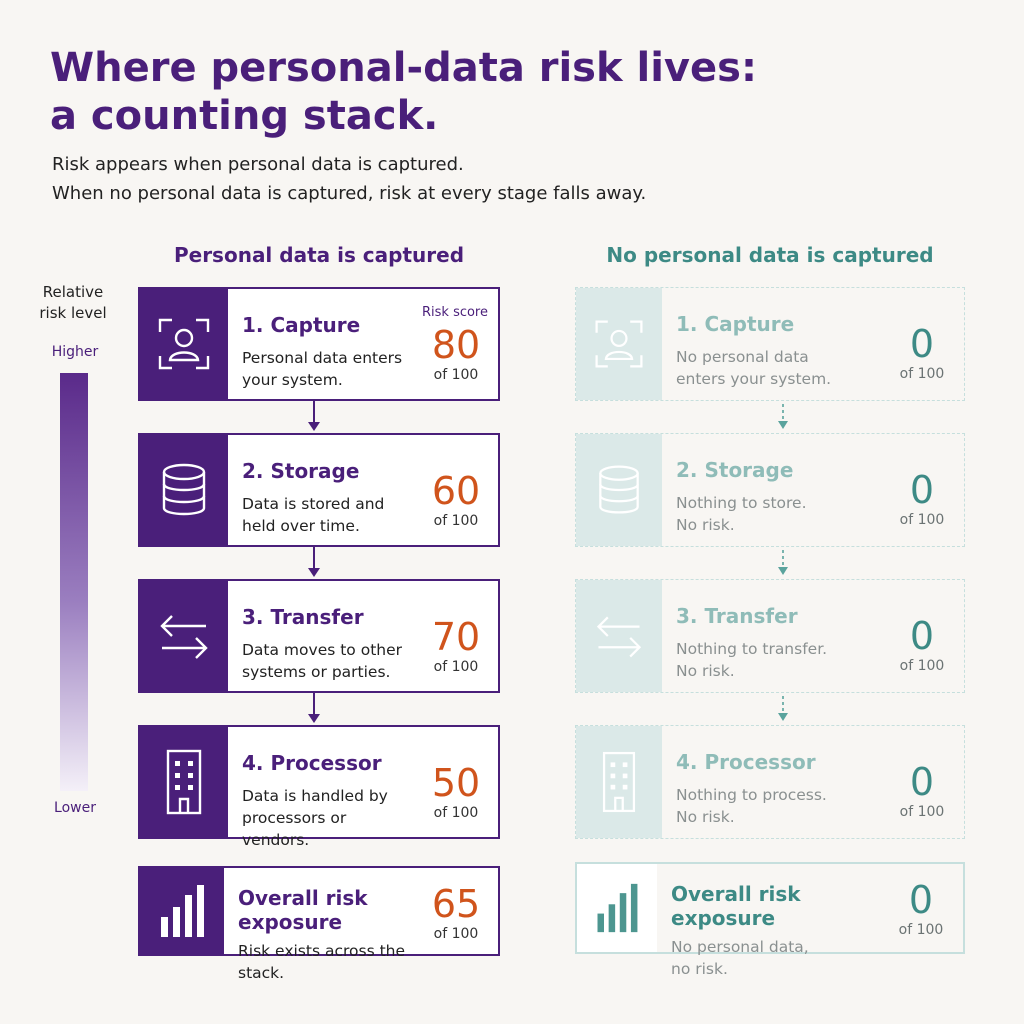  What do you see at coordinates (778, 514) in the screenshot?
I see `stage-description: Nothing to store. No risk.` at bounding box center [778, 514].